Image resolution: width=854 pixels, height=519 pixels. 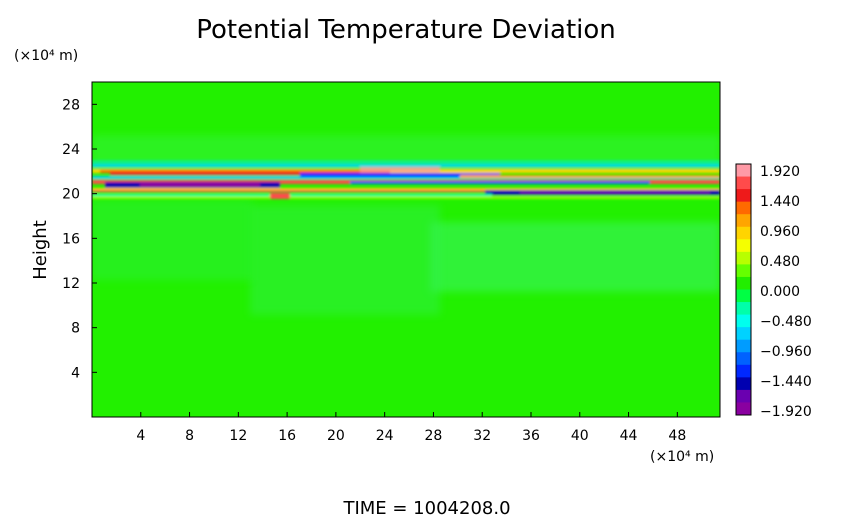 What do you see at coordinates (531, 436) in the screenshot?
I see `x-tick-label: 36` at bounding box center [531, 436].